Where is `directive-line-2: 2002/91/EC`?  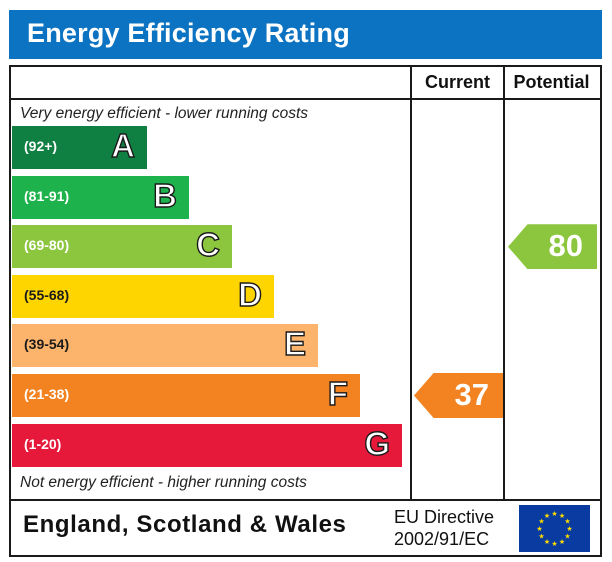 directive-line-2: 2002/91/EC is located at coordinates (442, 539).